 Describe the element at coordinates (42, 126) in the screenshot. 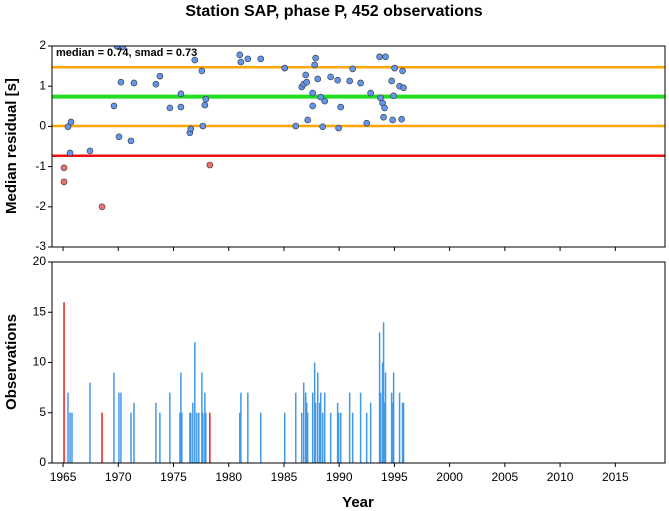

I see `y-tick-label: 0` at that location.